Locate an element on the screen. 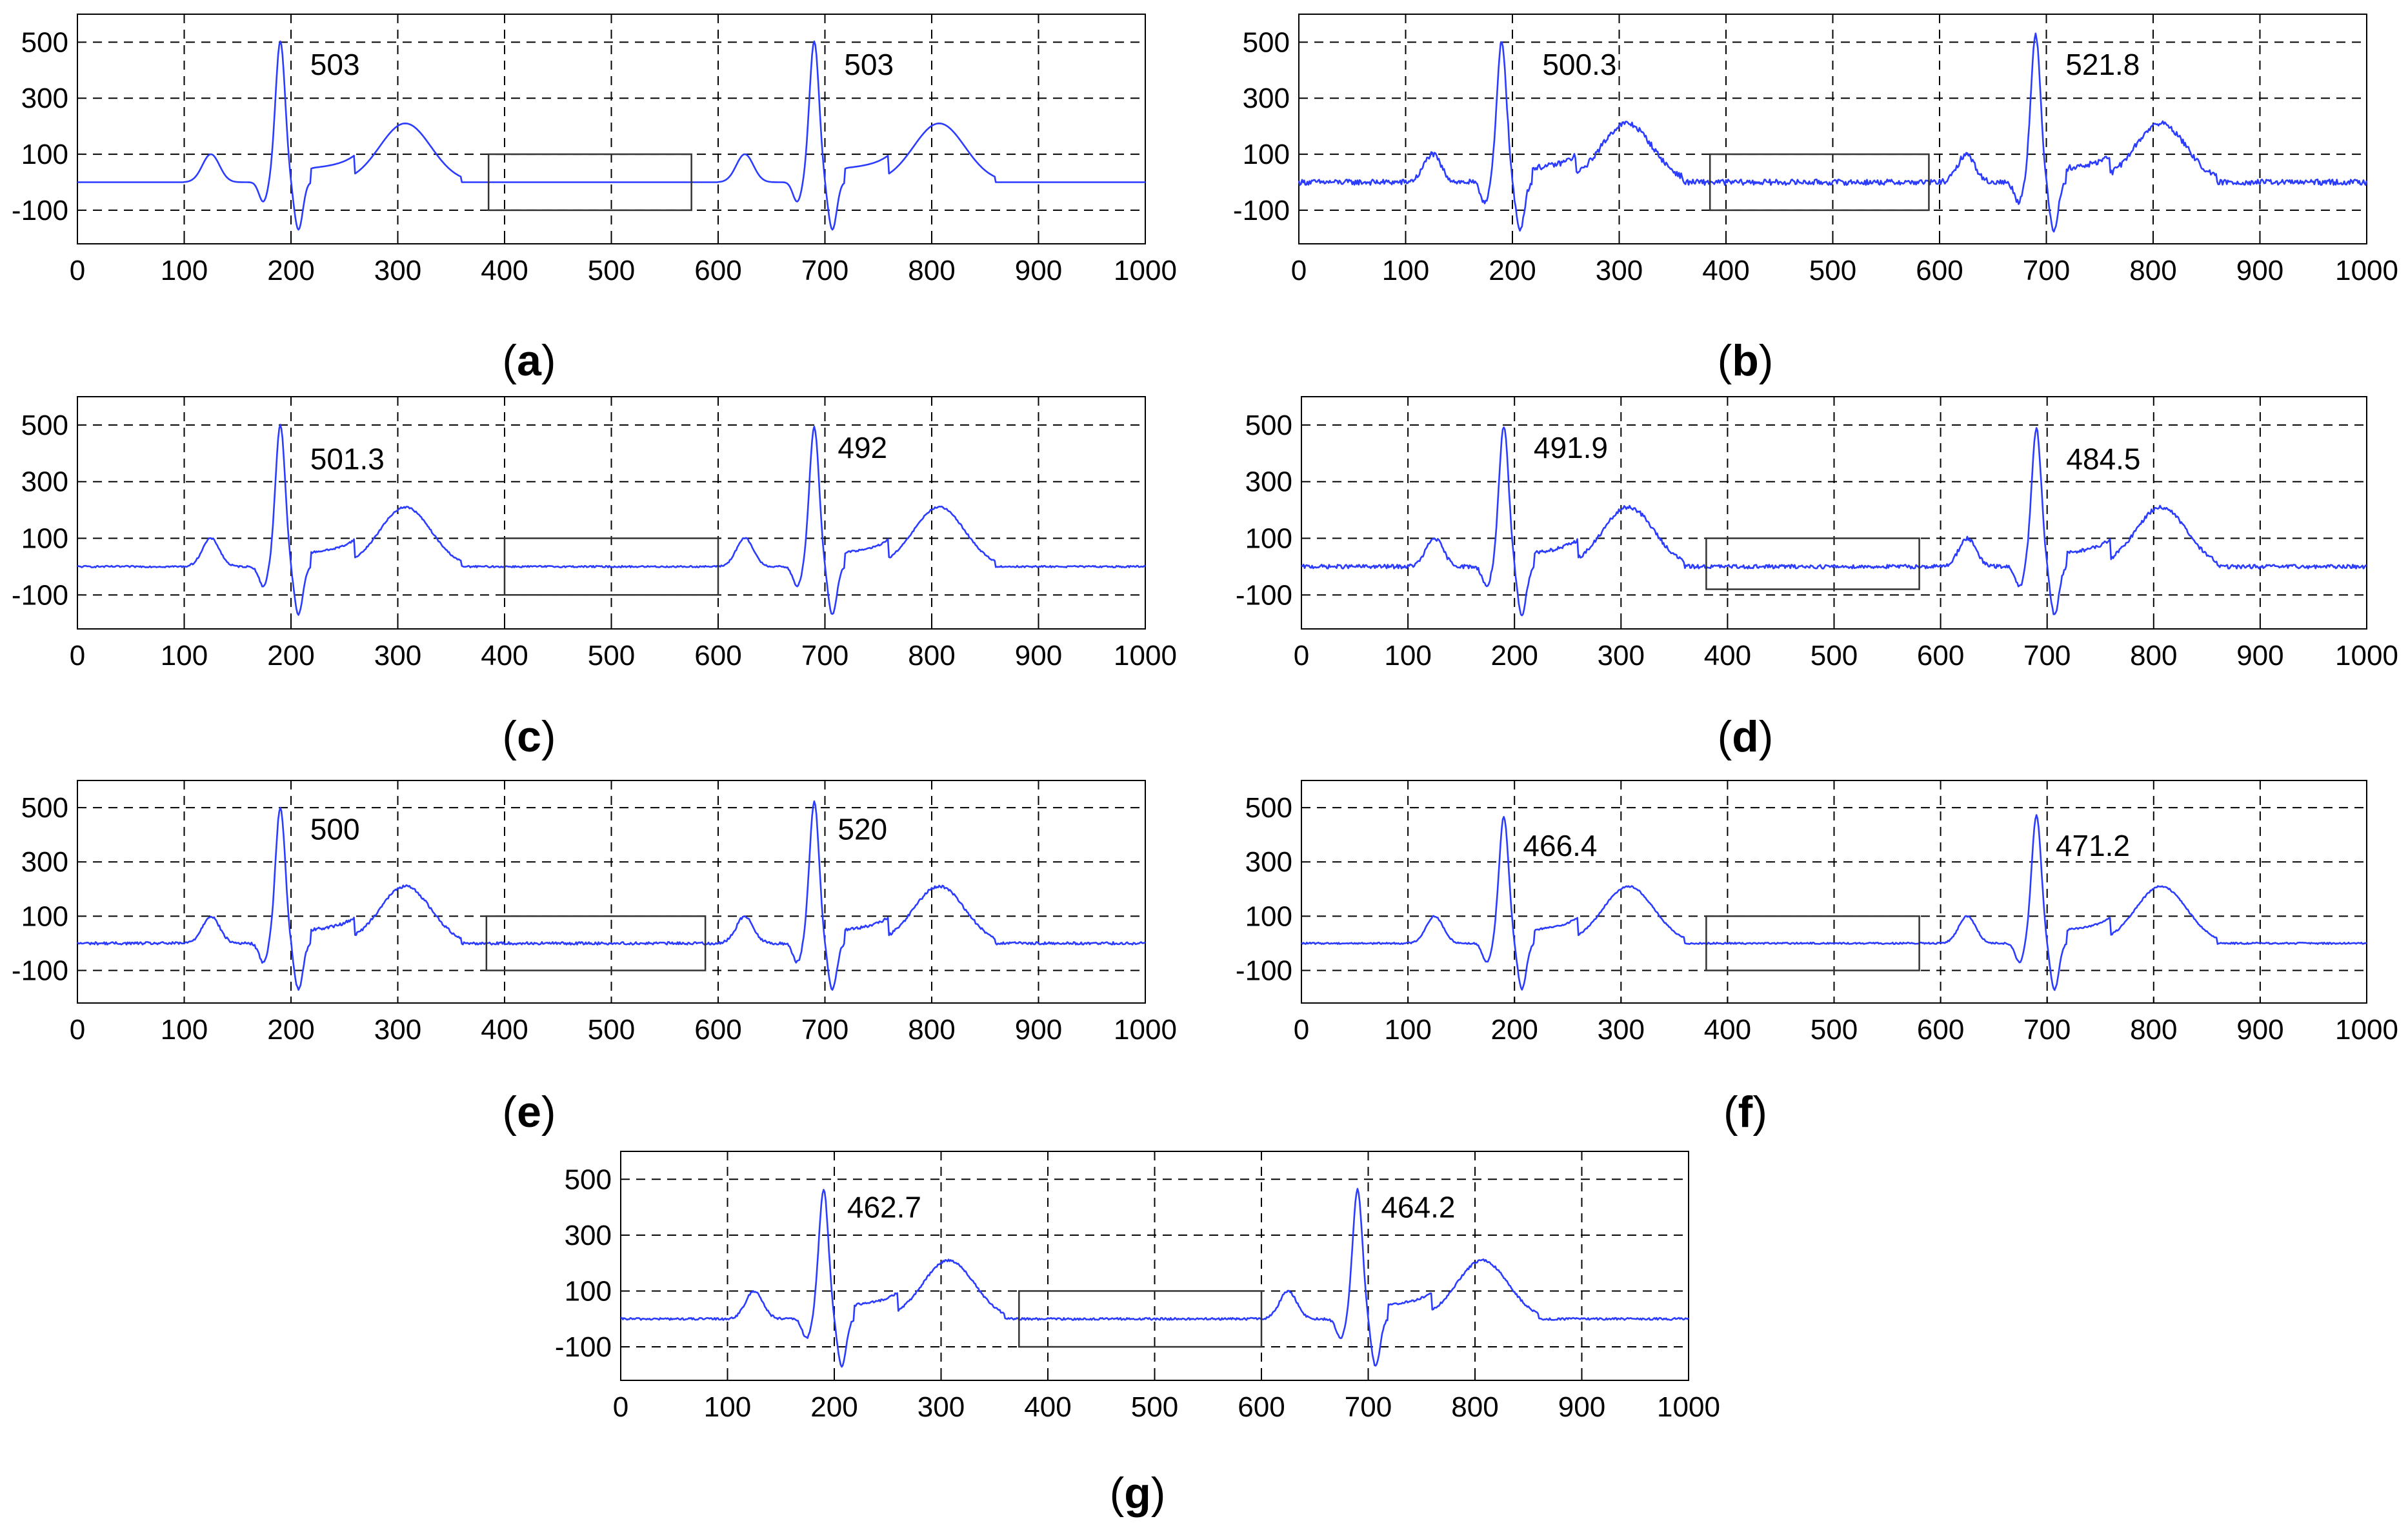 The width and height of the screenshot is (2408, 1530). peak-annotation: 466.4 is located at coordinates (1560, 845).